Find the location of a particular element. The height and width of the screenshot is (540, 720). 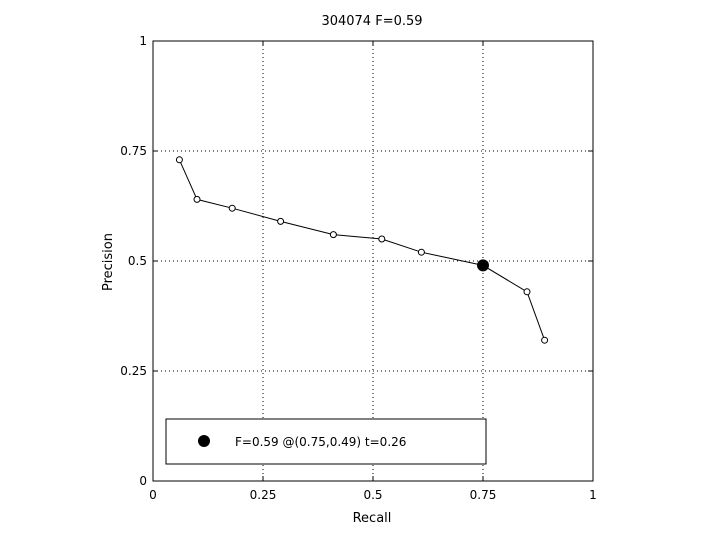

legend-frame is located at coordinates (326, 441).